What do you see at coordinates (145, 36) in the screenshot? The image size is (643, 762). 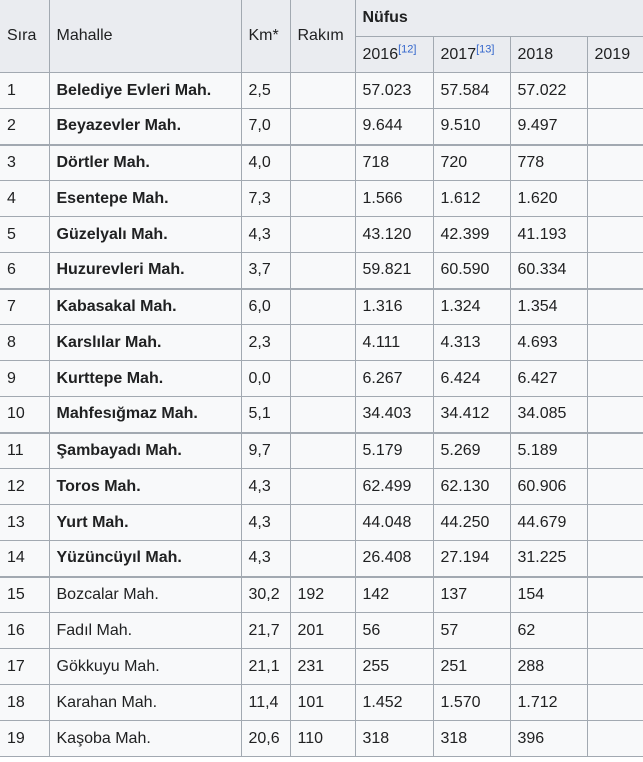 I see `header-mahalle: Mahalle` at bounding box center [145, 36].